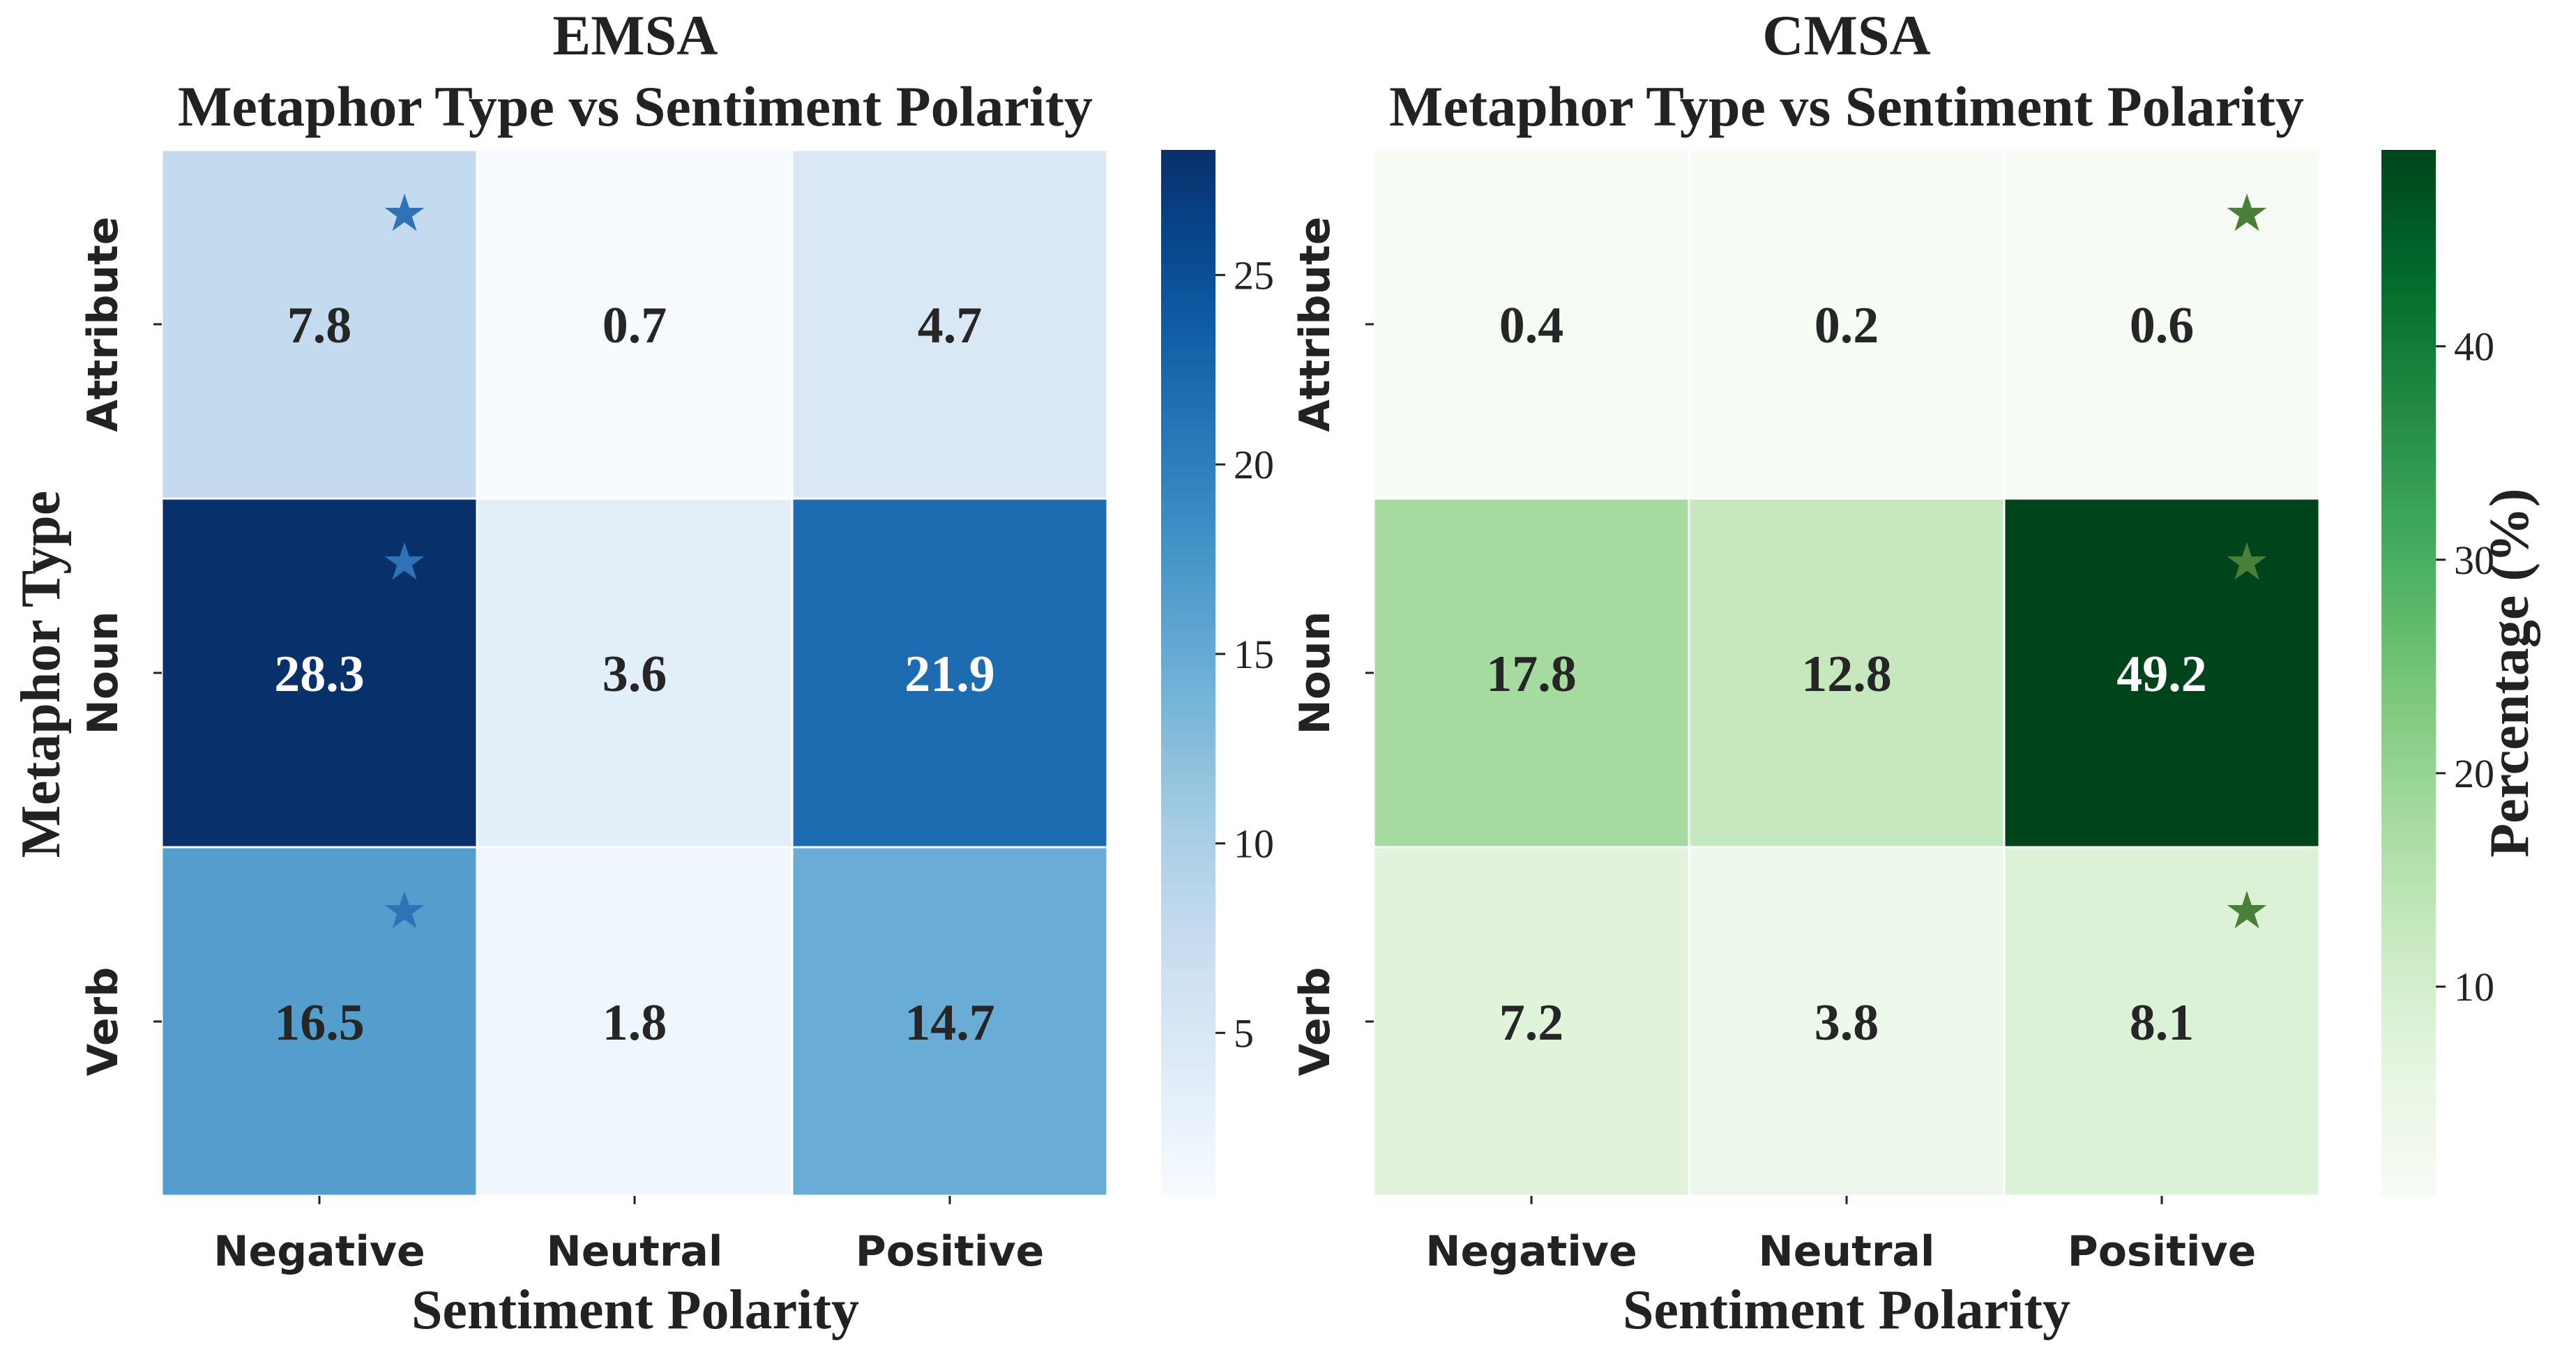 This screenshot has width=2576, height=1359. I want to click on cell-value-label: 49.2, so click(2161, 674).